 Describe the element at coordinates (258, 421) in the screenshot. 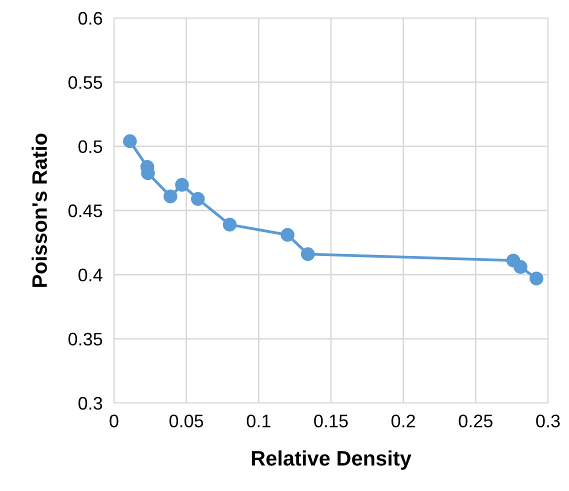

I see `x-tick-label: 0.1` at that location.